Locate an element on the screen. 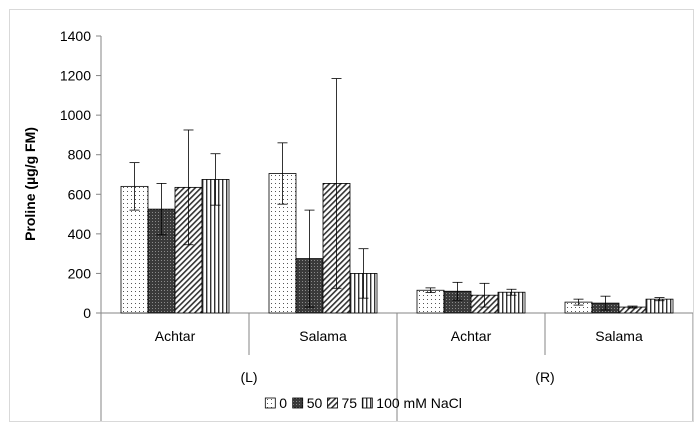 The width and height of the screenshot is (698, 426). y-tick-label: 1200 is located at coordinates (75, 76).